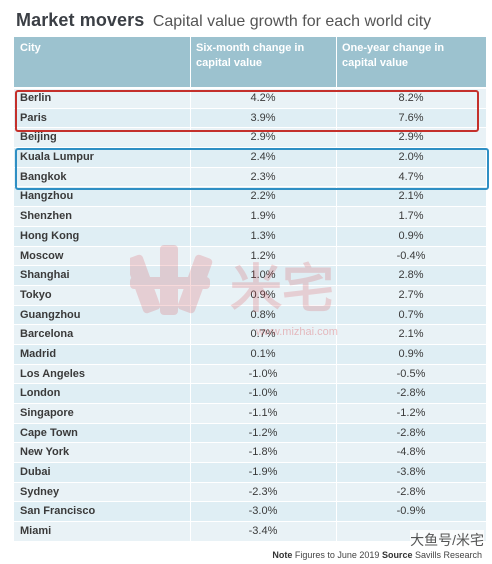 The width and height of the screenshot is (492, 564). I want to click on cell-six-month: -1.2%, so click(263, 432).